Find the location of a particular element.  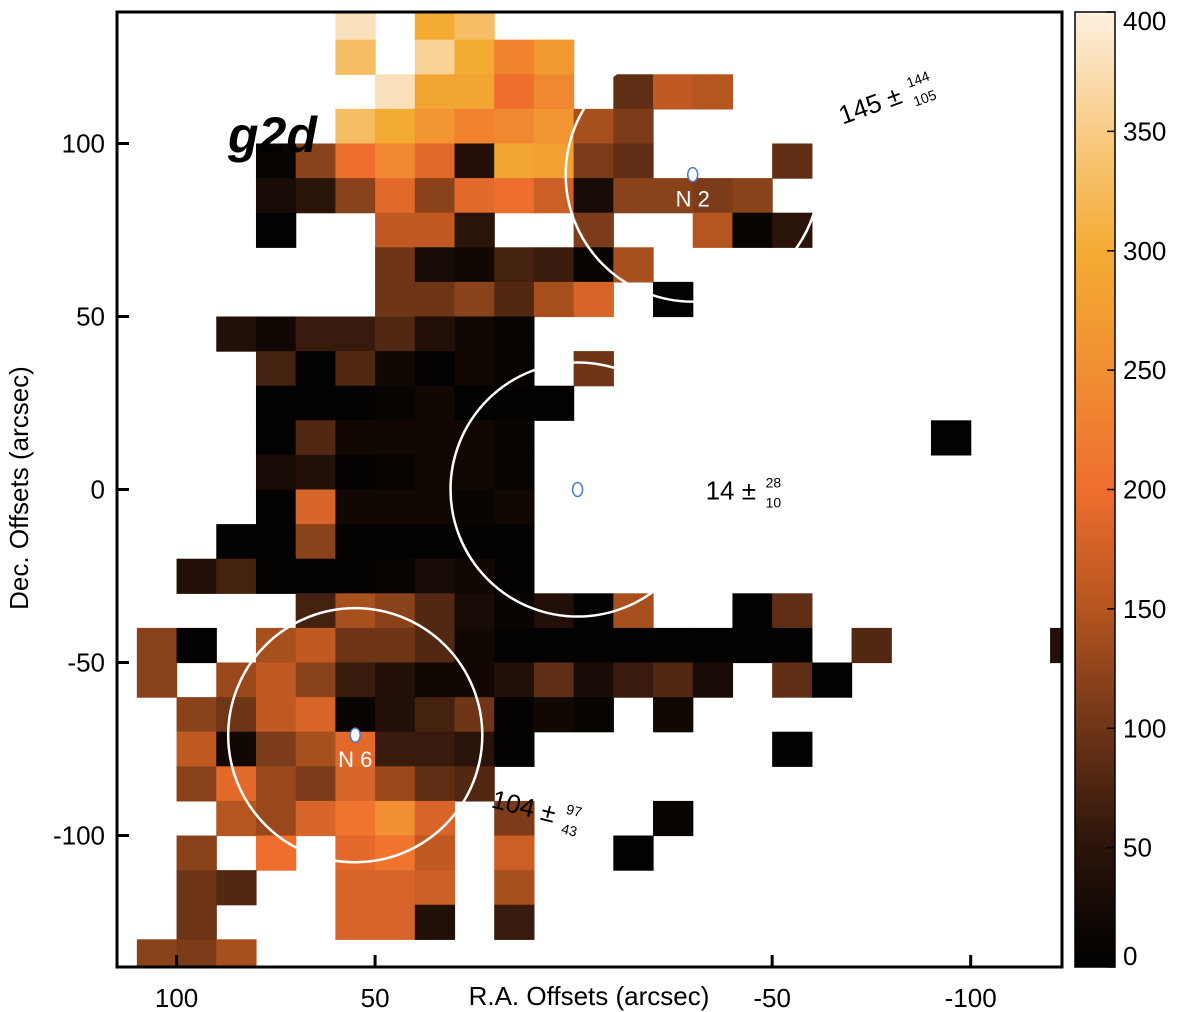

source-err-up: 97 is located at coordinates (574, 810).